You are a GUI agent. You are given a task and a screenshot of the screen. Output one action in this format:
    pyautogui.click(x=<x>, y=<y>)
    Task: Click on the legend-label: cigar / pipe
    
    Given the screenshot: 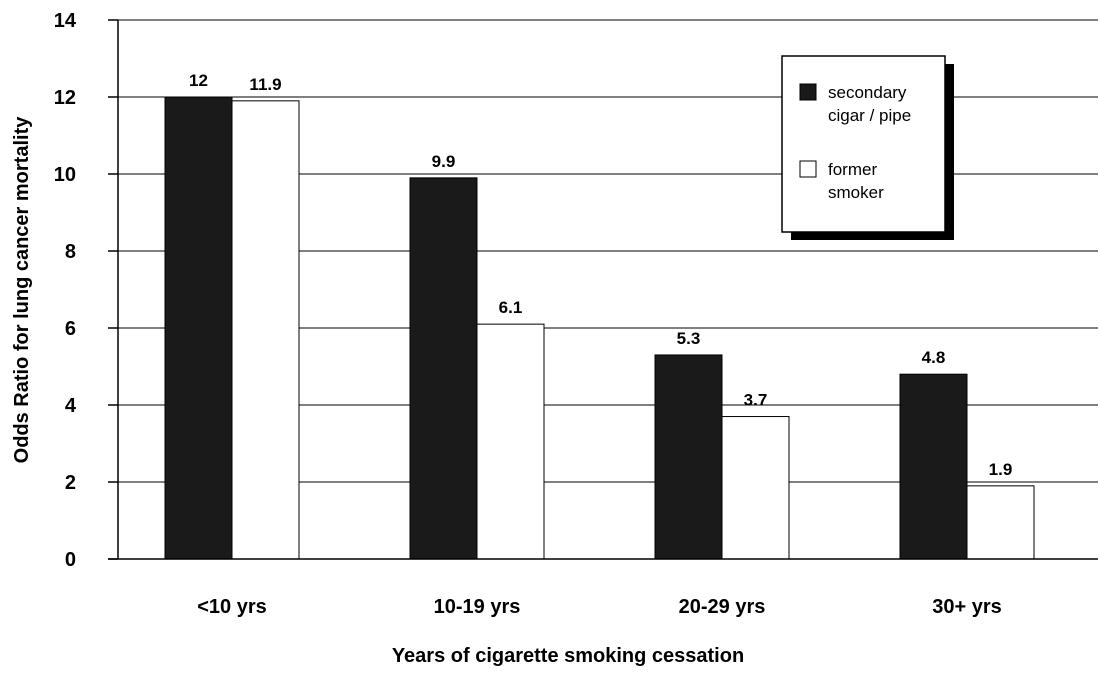 What is the action you would take?
    pyautogui.click(x=869, y=115)
    